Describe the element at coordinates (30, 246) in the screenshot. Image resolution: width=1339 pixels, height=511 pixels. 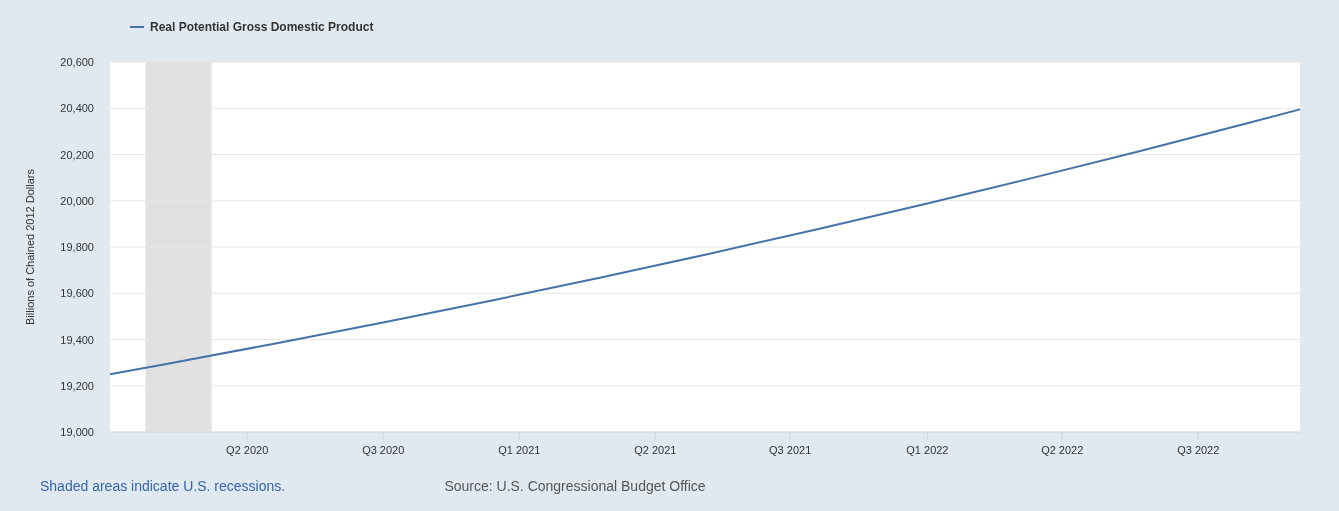
I see `y-axis-title: Billions of Chained 2012 Dollars` at that location.